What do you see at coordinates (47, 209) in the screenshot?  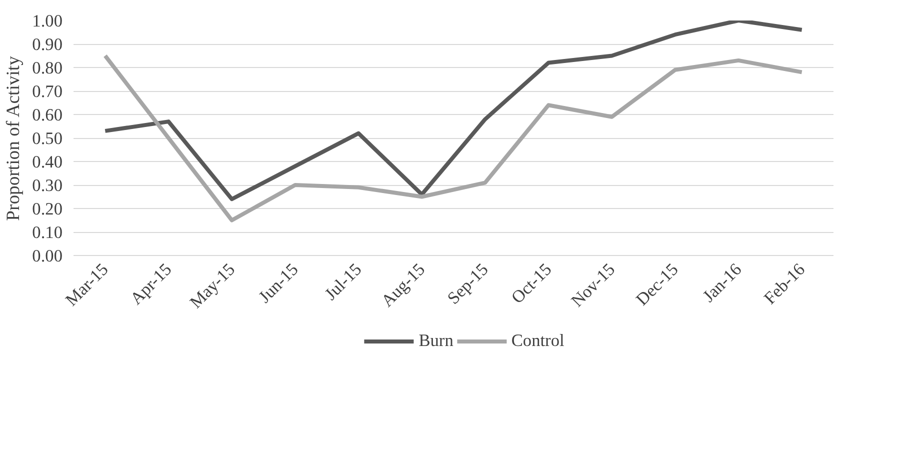 I see `y-tick-label: 0.20` at bounding box center [47, 209].